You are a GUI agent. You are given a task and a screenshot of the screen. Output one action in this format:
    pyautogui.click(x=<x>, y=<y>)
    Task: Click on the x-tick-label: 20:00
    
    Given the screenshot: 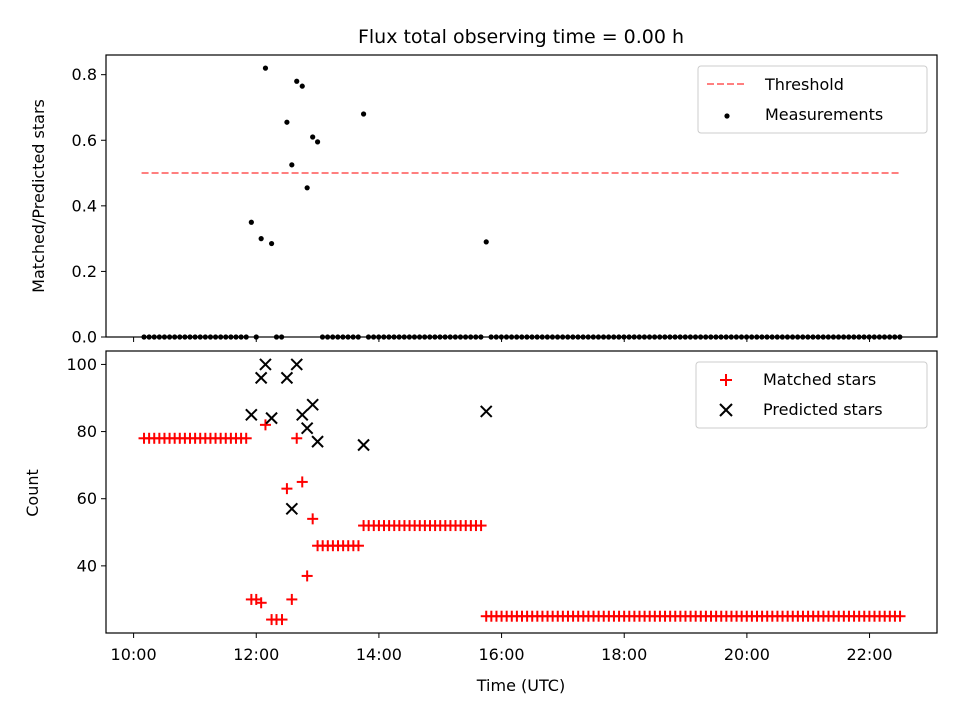 What is the action you would take?
    pyautogui.click(x=747, y=654)
    